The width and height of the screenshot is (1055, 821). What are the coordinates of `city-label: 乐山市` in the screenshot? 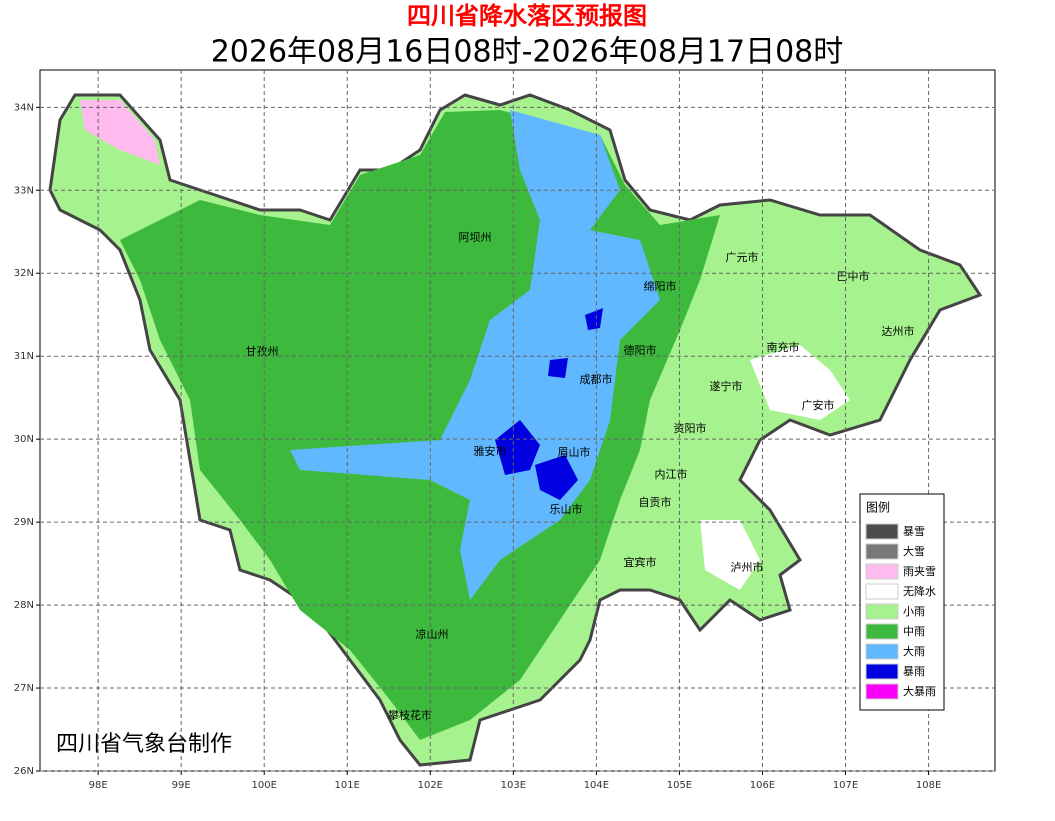 It's located at (566, 509).